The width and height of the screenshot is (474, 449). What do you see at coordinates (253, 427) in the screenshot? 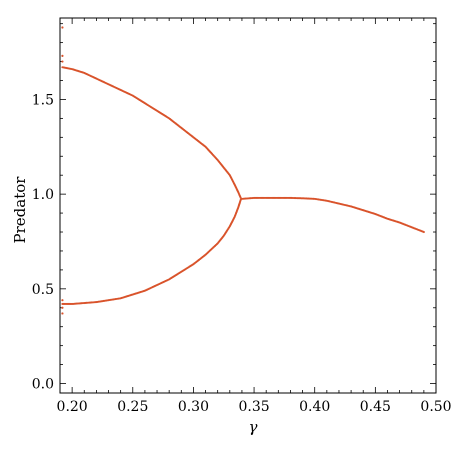
I see `x-axis-label: γ` at bounding box center [253, 427].